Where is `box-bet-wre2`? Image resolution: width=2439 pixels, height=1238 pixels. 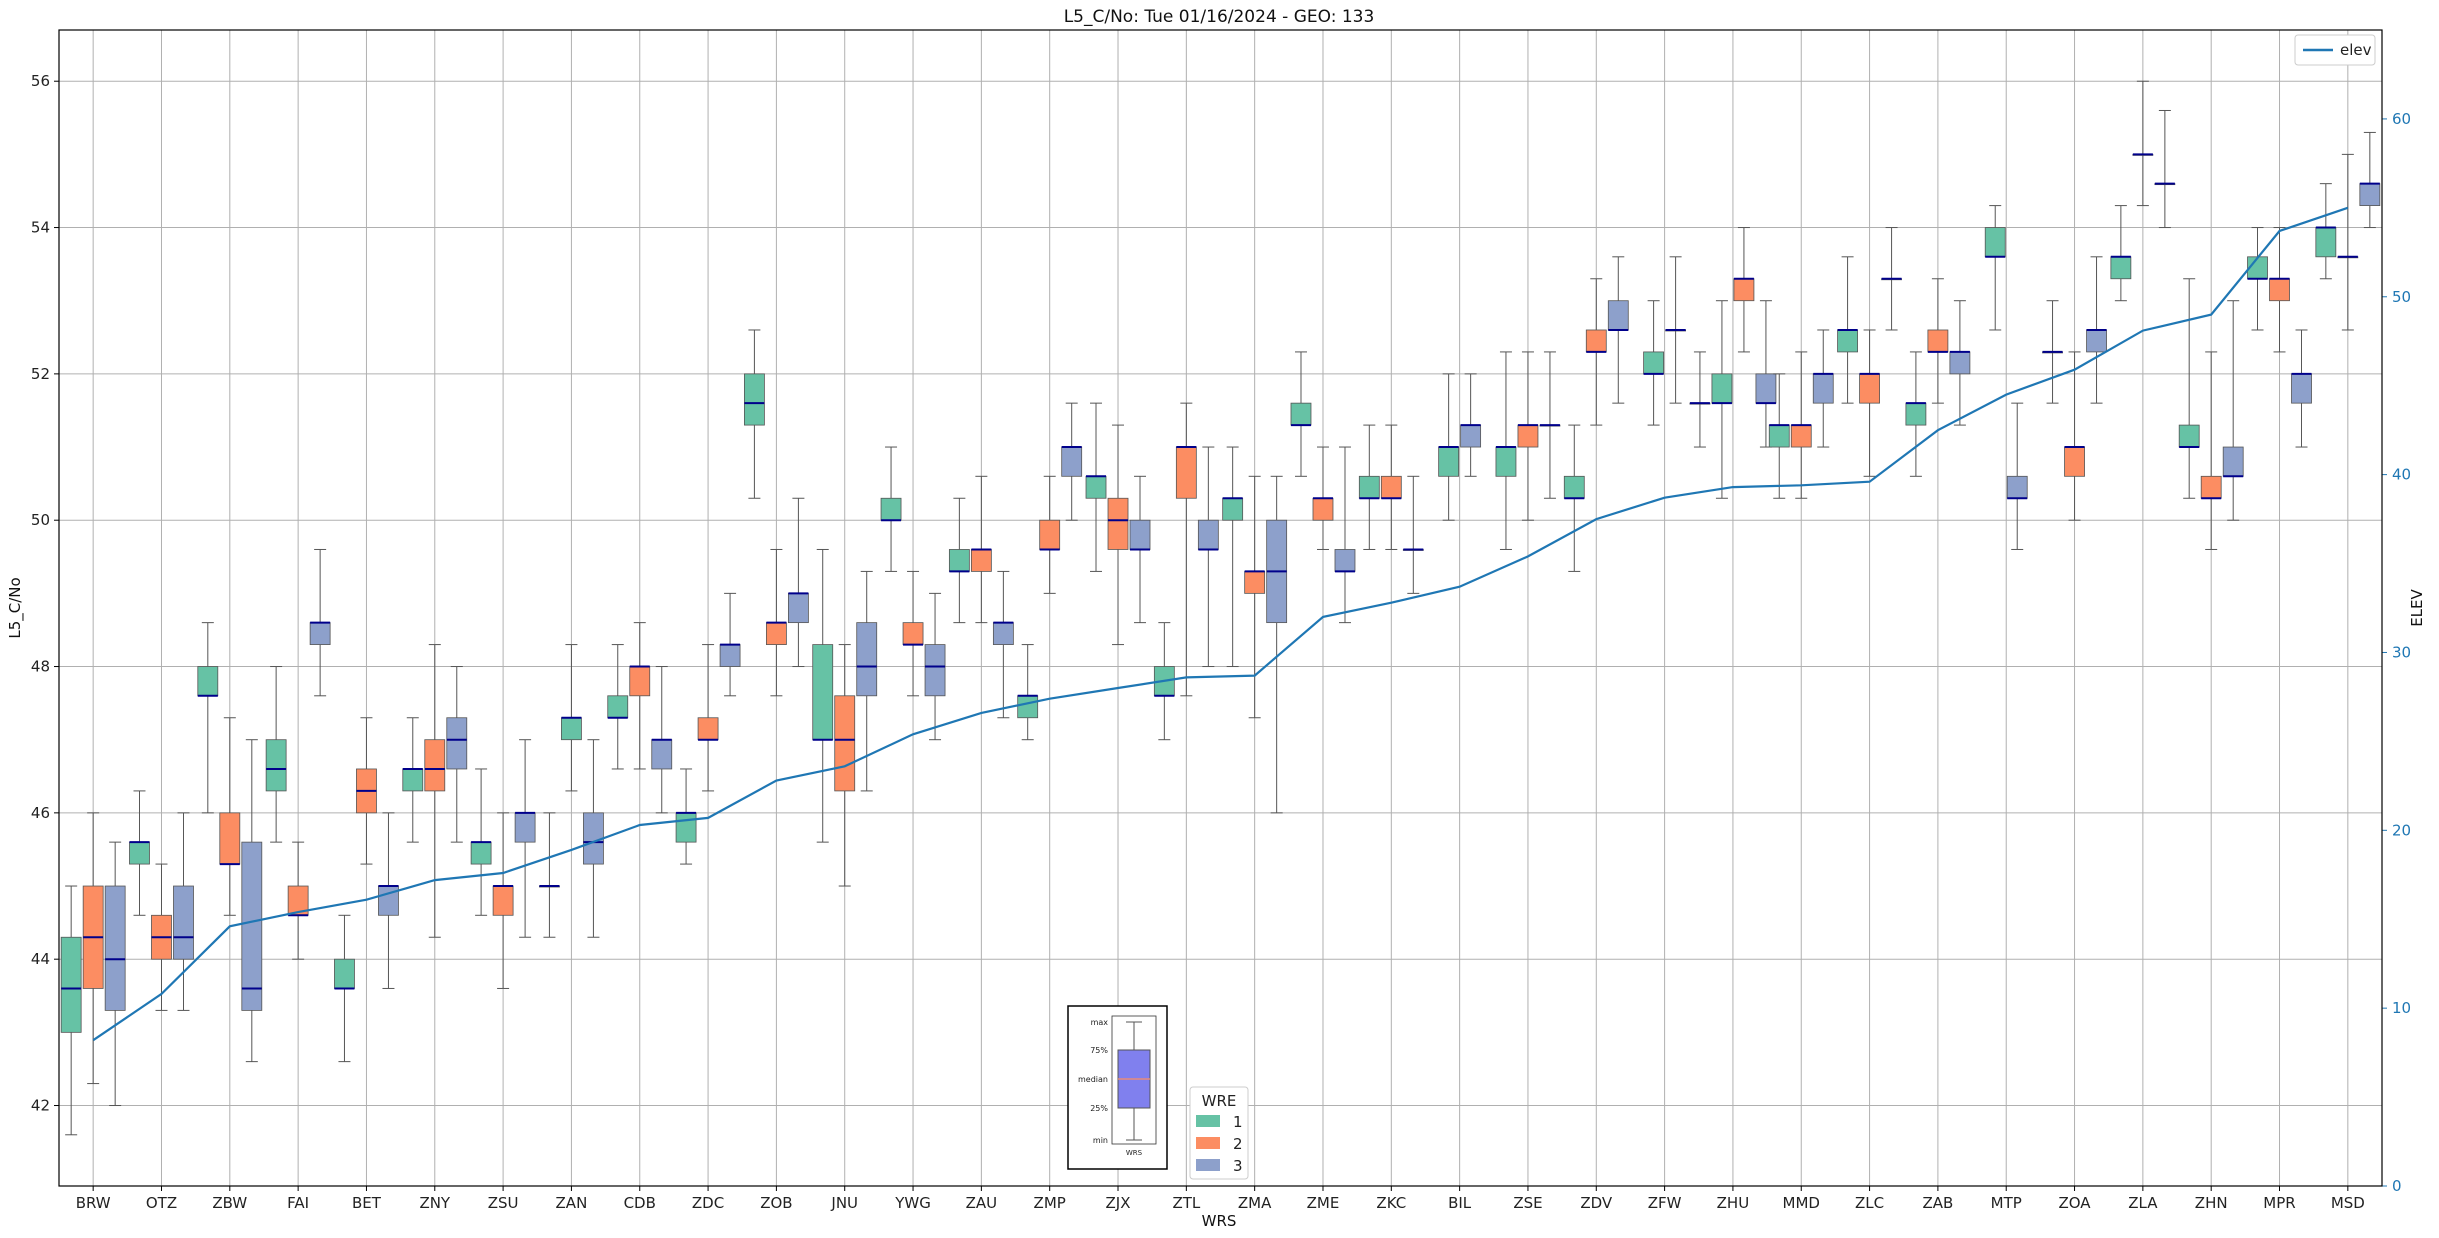 box-bet-wre2 is located at coordinates (366, 791).